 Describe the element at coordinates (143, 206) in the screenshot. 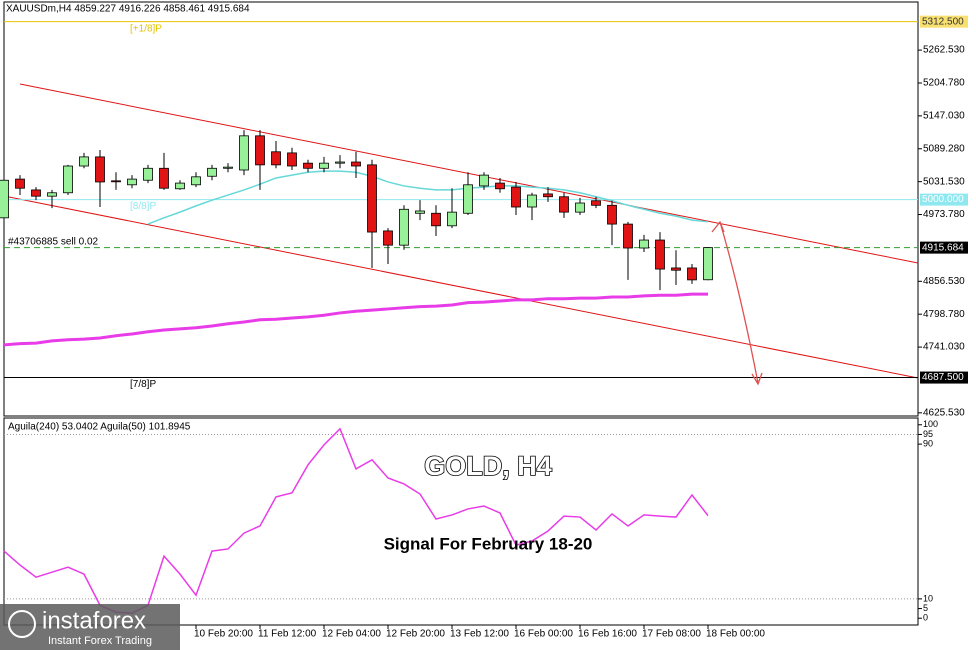

I see `level-note: [8/8]P` at that location.